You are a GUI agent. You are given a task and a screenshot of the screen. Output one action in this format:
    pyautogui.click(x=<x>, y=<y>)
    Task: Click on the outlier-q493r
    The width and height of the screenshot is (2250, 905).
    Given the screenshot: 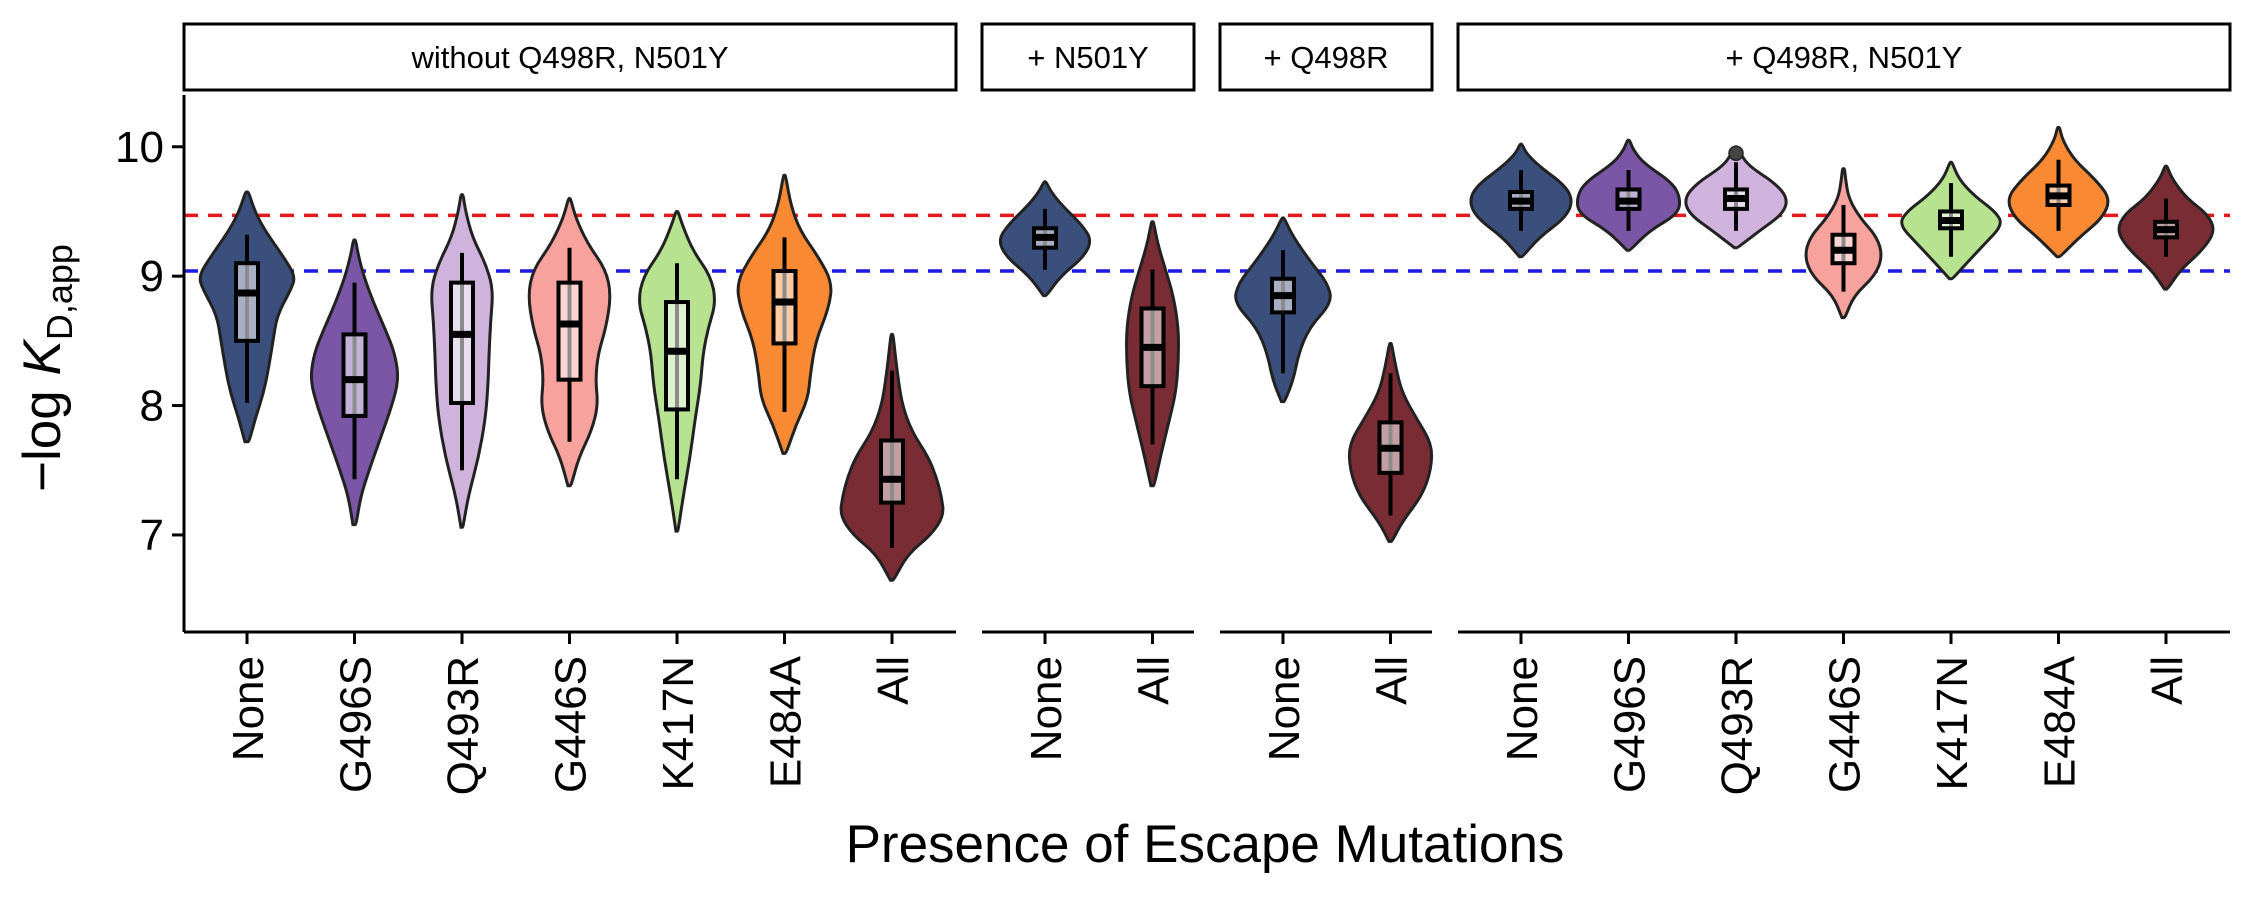 What is the action you would take?
    pyautogui.click(x=1736, y=153)
    